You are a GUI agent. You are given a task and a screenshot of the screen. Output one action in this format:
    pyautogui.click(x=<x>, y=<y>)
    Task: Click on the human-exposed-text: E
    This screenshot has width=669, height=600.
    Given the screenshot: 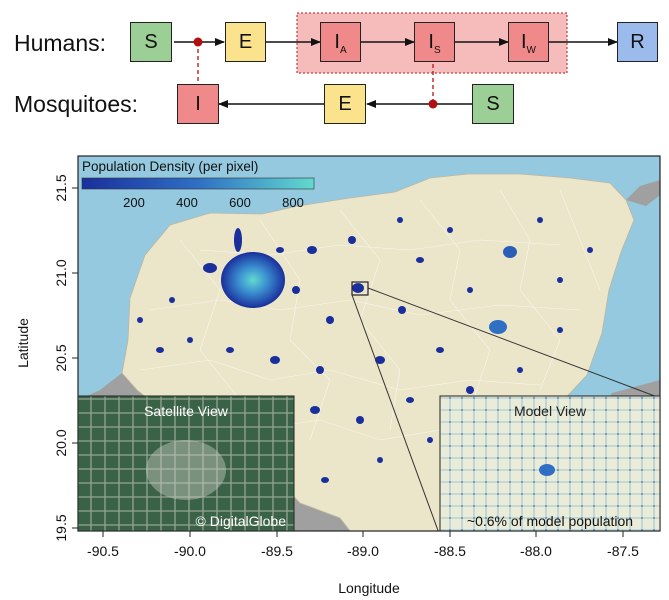 What is the action you would take?
    pyautogui.click(x=245, y=41)
    